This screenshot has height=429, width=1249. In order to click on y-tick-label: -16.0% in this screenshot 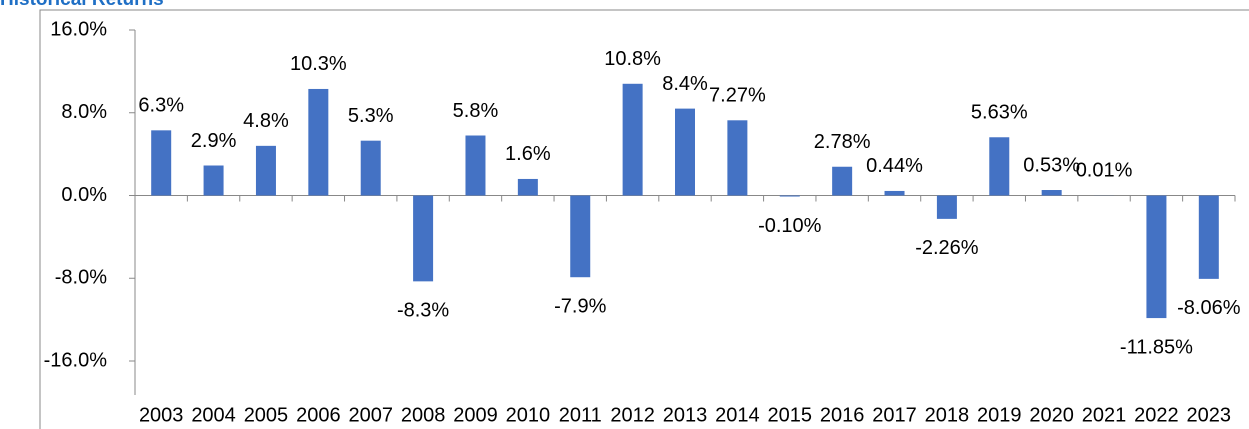, I will do `click(76, 360)`.